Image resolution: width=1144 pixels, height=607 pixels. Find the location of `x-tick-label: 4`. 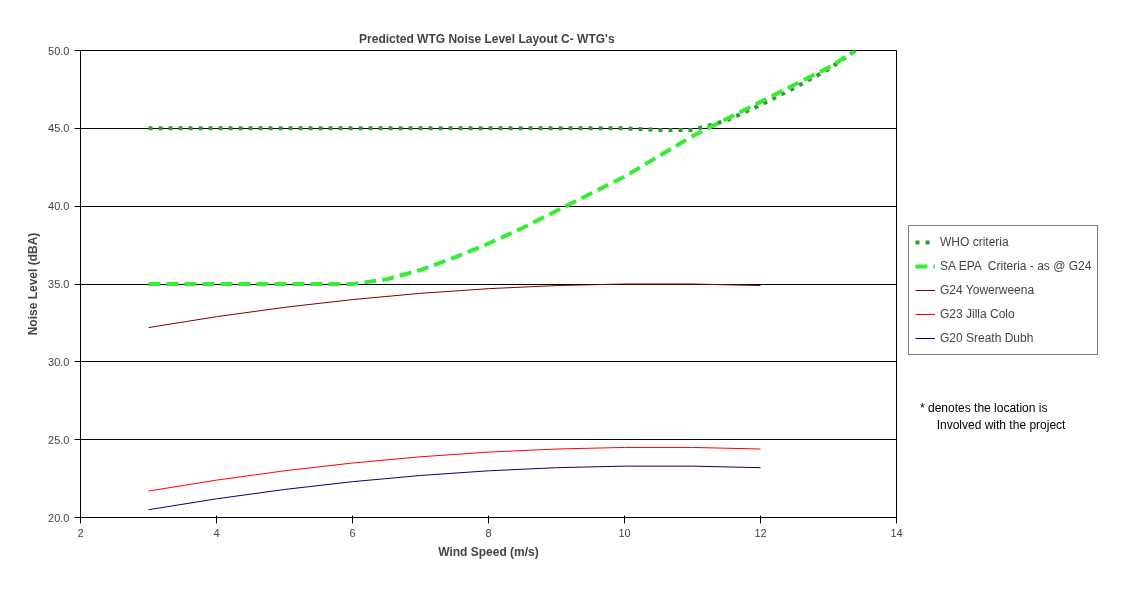

x-tick-label: 4 is located at coordinates (216, 532).